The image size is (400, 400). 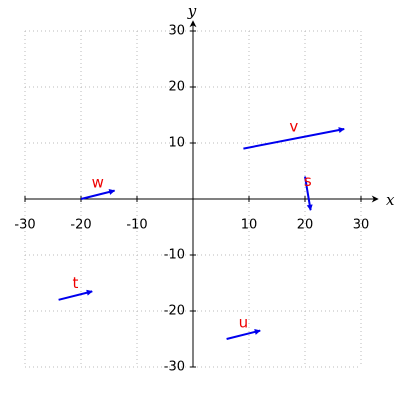 I want to click on y-tick-label: 20, so click(x=176, y=87).